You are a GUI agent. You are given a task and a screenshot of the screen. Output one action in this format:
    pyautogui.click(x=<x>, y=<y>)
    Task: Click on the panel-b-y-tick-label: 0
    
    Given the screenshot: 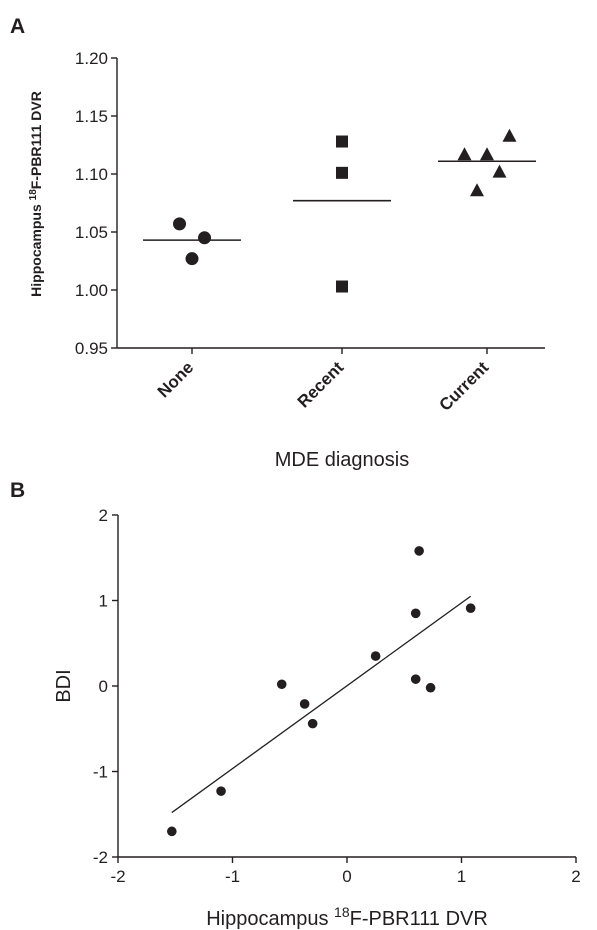 What is the action you would take?
    pyautogui.click(x=103, y=686)
    